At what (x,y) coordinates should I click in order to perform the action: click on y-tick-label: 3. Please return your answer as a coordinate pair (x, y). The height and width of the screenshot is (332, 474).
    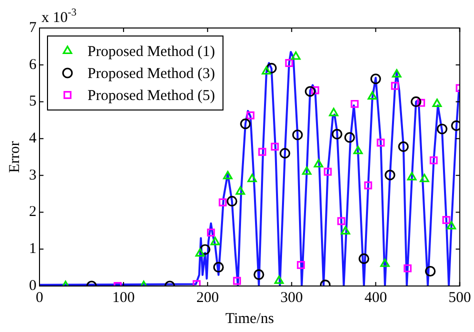
    Looking at the image, I should click on (32, 175).